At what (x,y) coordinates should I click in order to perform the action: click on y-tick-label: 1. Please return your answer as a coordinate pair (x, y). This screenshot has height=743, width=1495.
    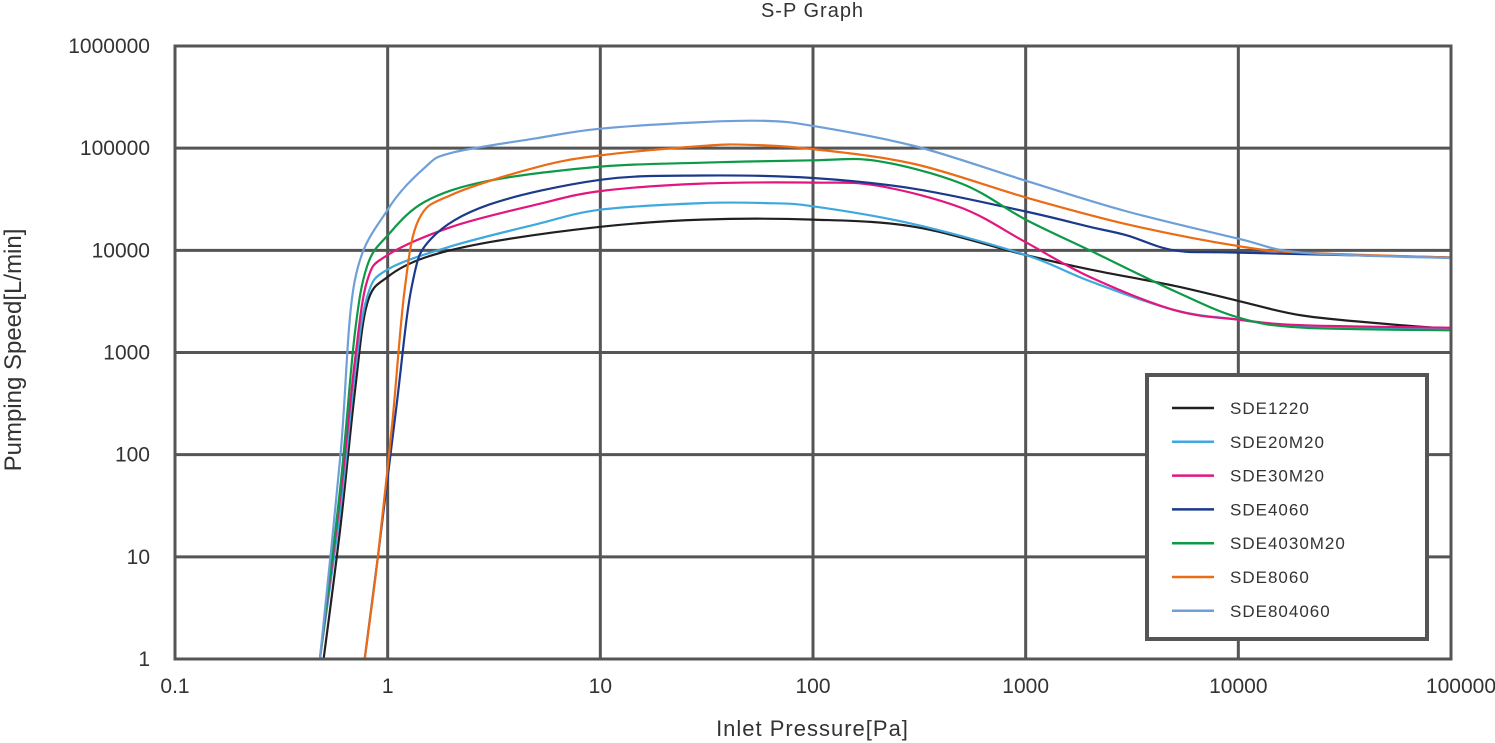
    Looking at the image, I should click on (144, 659).